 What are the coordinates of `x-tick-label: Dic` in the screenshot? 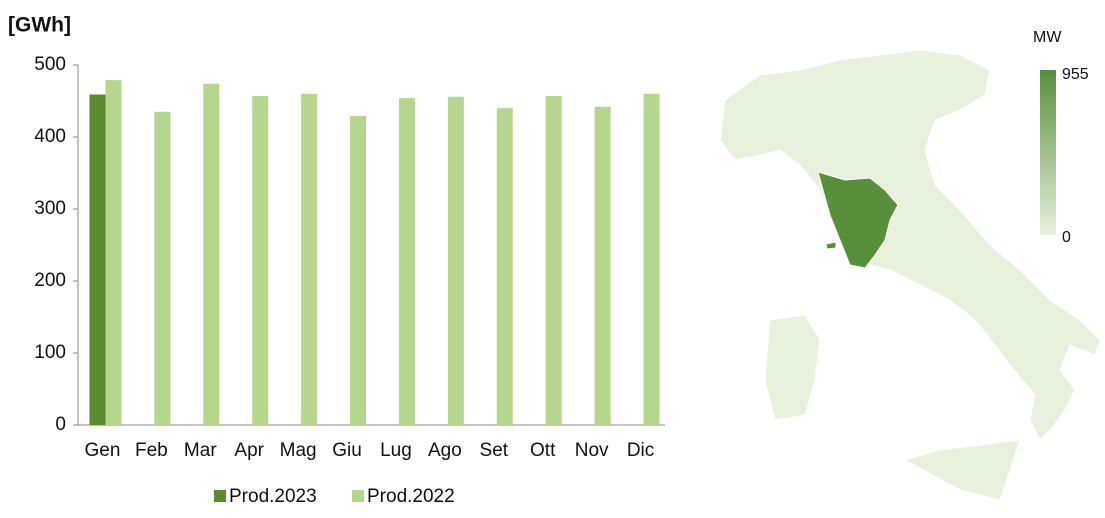 It's located at (640, 450).